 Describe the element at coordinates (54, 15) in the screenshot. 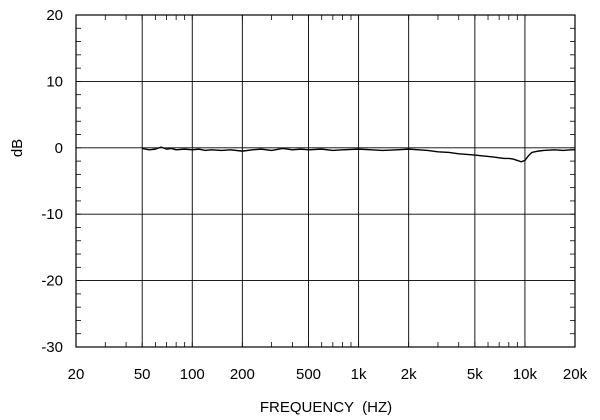

I see `y-tick-label: 20` at that location.